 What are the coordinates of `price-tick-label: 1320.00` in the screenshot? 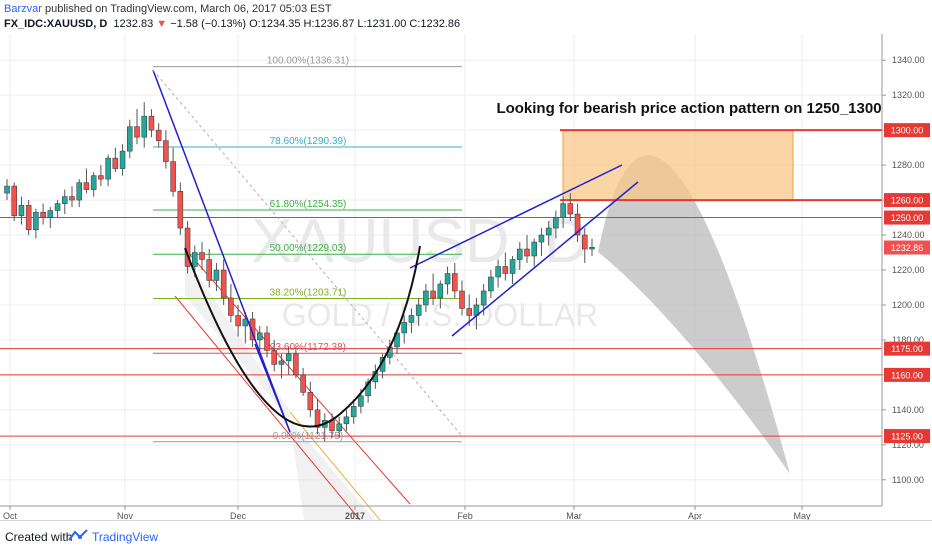 It's located at (908, 95).